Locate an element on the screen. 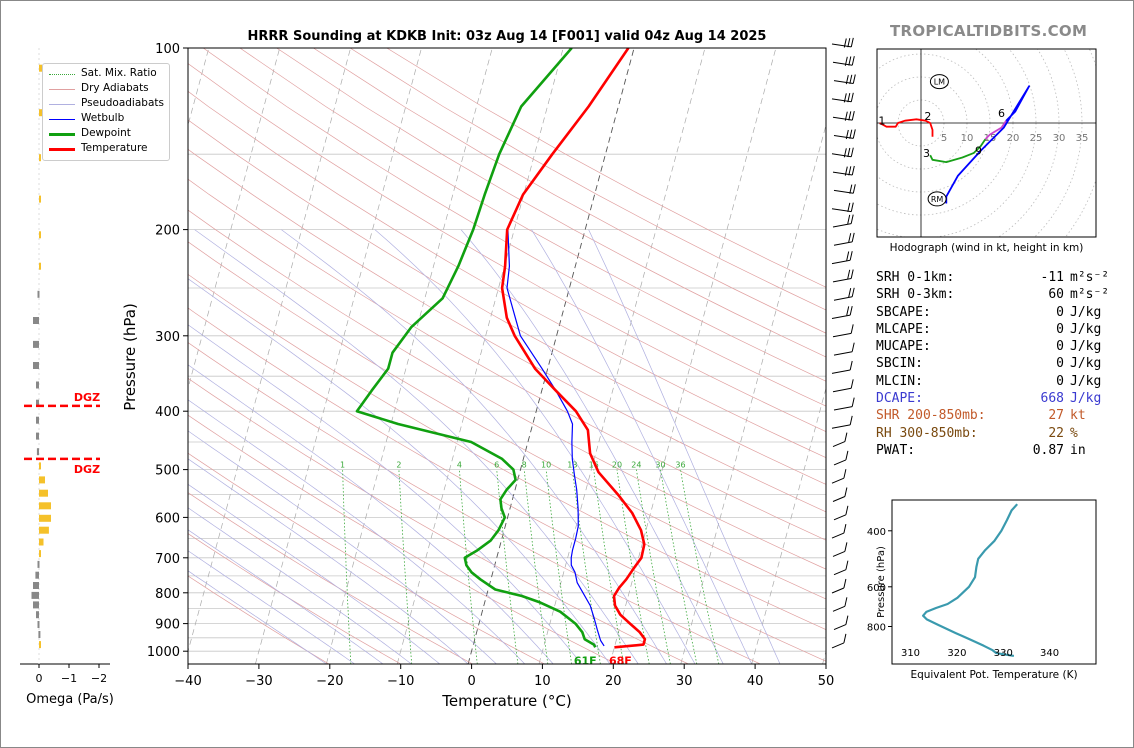  y-tick-label: 100 is located at coordinates (167, 49).